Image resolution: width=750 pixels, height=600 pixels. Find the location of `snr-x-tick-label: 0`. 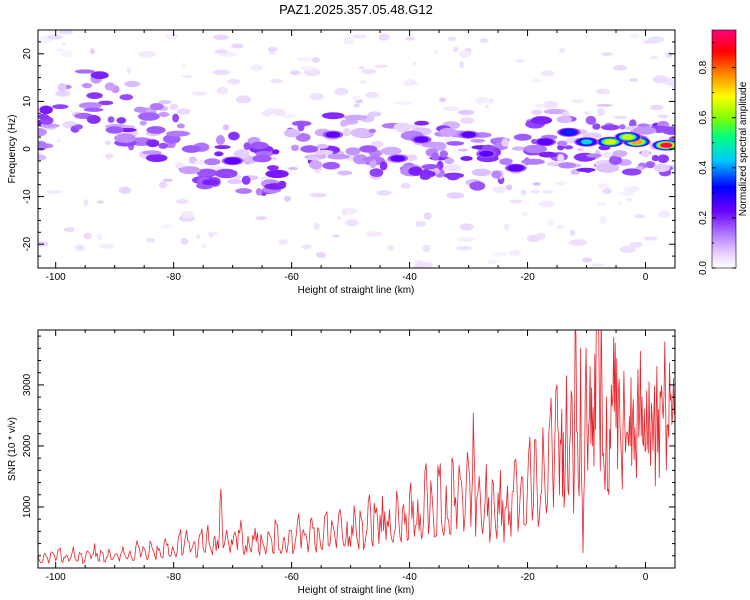

snr-x-tick-label: 0 is located at coordinates (646, 577).